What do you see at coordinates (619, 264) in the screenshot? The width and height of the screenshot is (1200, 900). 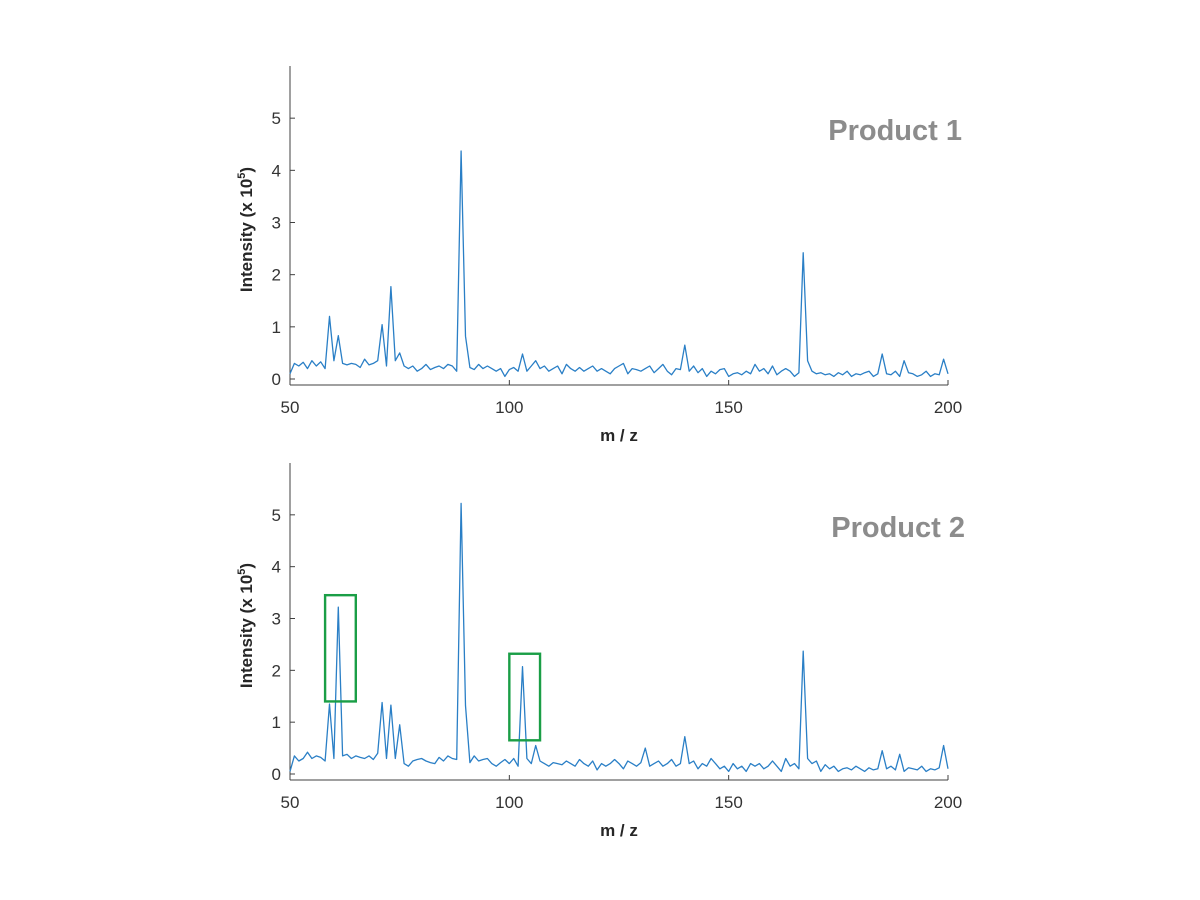 I see `spectrum-line` at bounding box center [619, 264].